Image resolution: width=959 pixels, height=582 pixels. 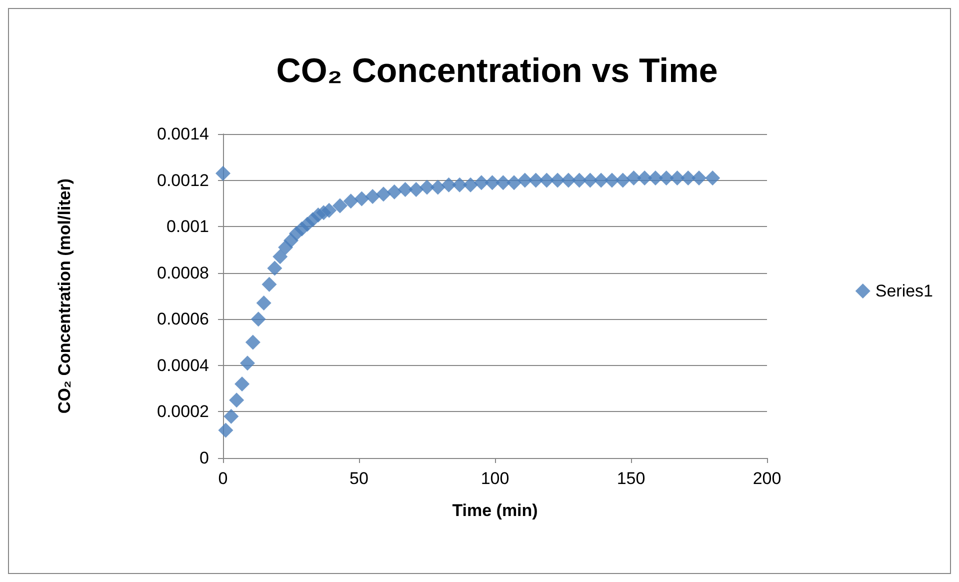 What do you see at coordinates (183, 134) in the screenshot?
I see `y-tick-label: 0.0014` at bounding box center [183, 134].